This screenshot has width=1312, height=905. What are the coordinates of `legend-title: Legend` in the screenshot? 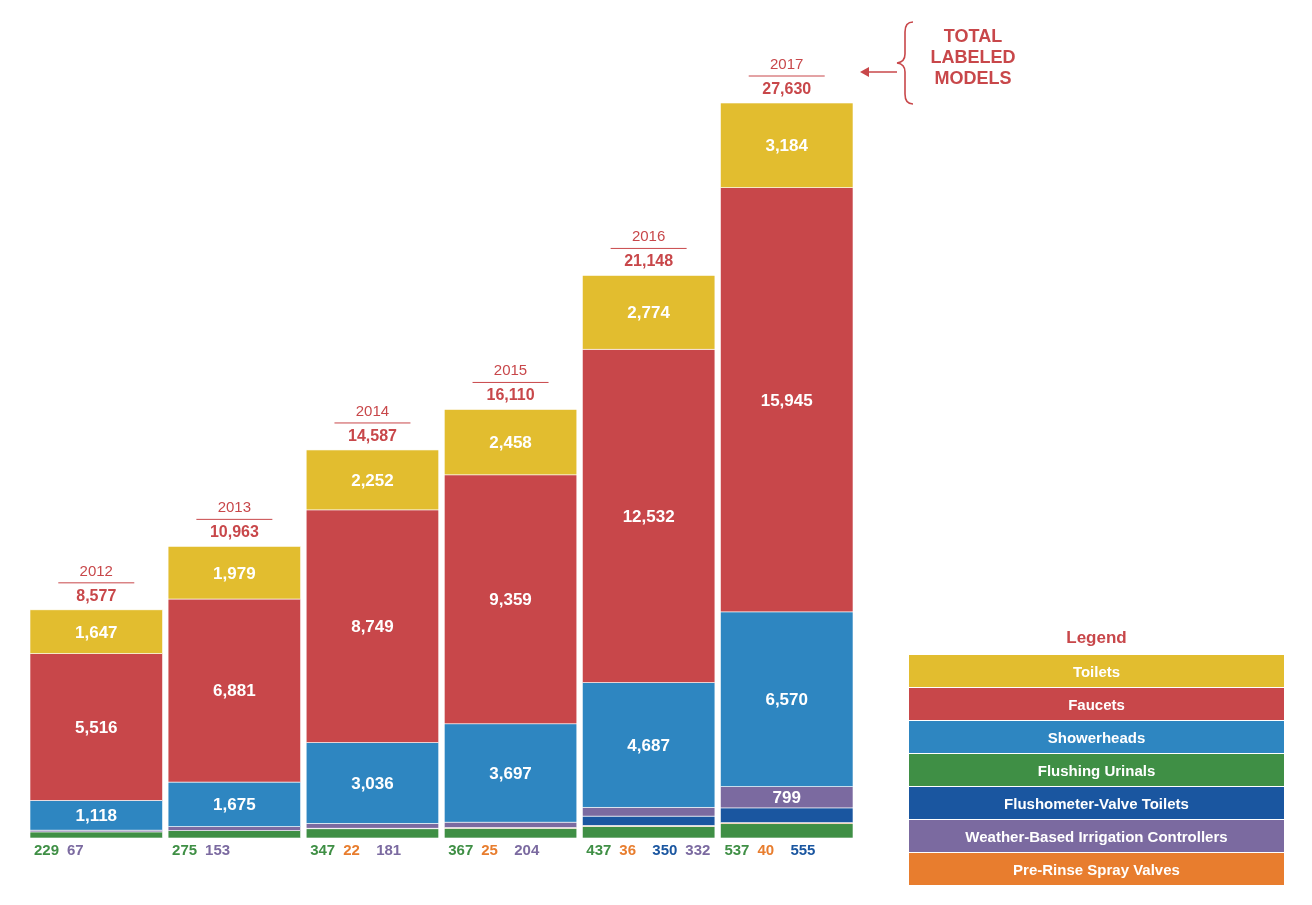 It's located at (1096, 637).